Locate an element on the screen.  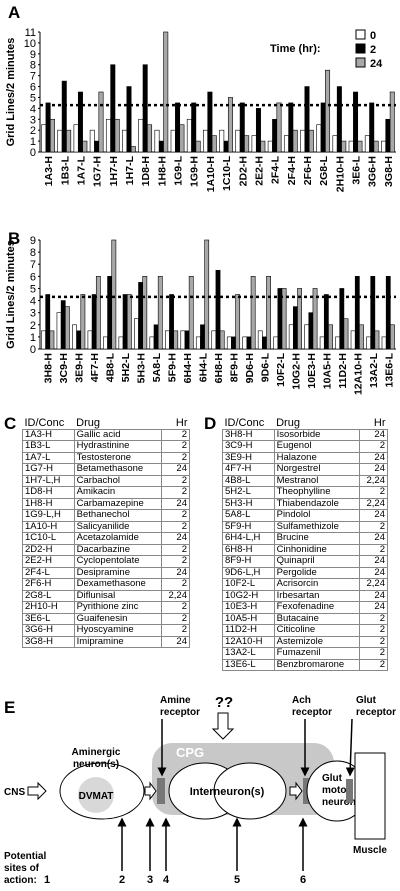
amine-receptor is located at coordinates (161, 791).